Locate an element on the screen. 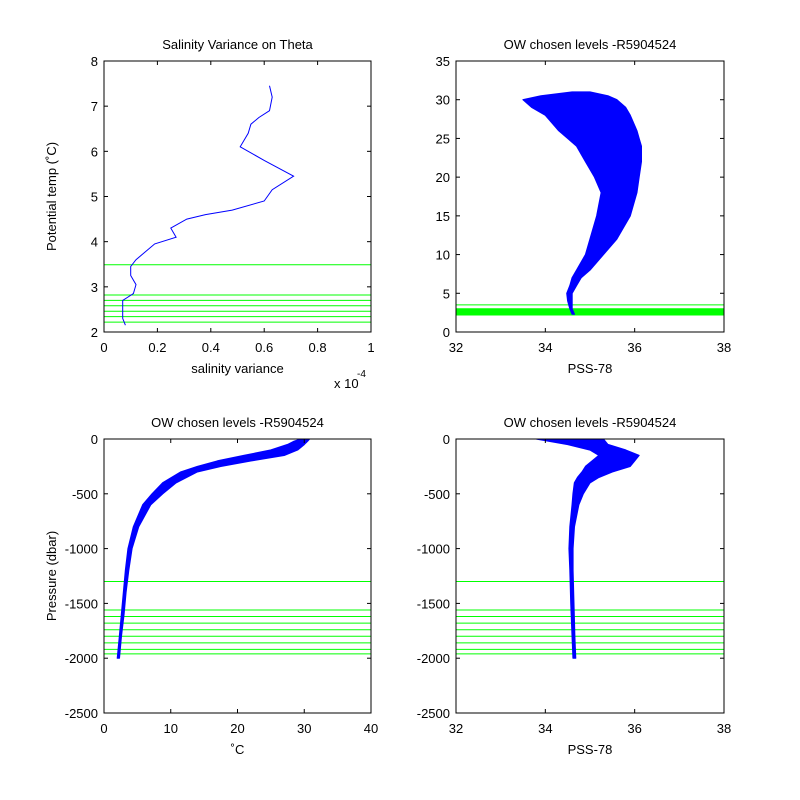 This screenshot has width=800, height=800. x-tick-label: 0.4 is located at coordinates (211, 347).